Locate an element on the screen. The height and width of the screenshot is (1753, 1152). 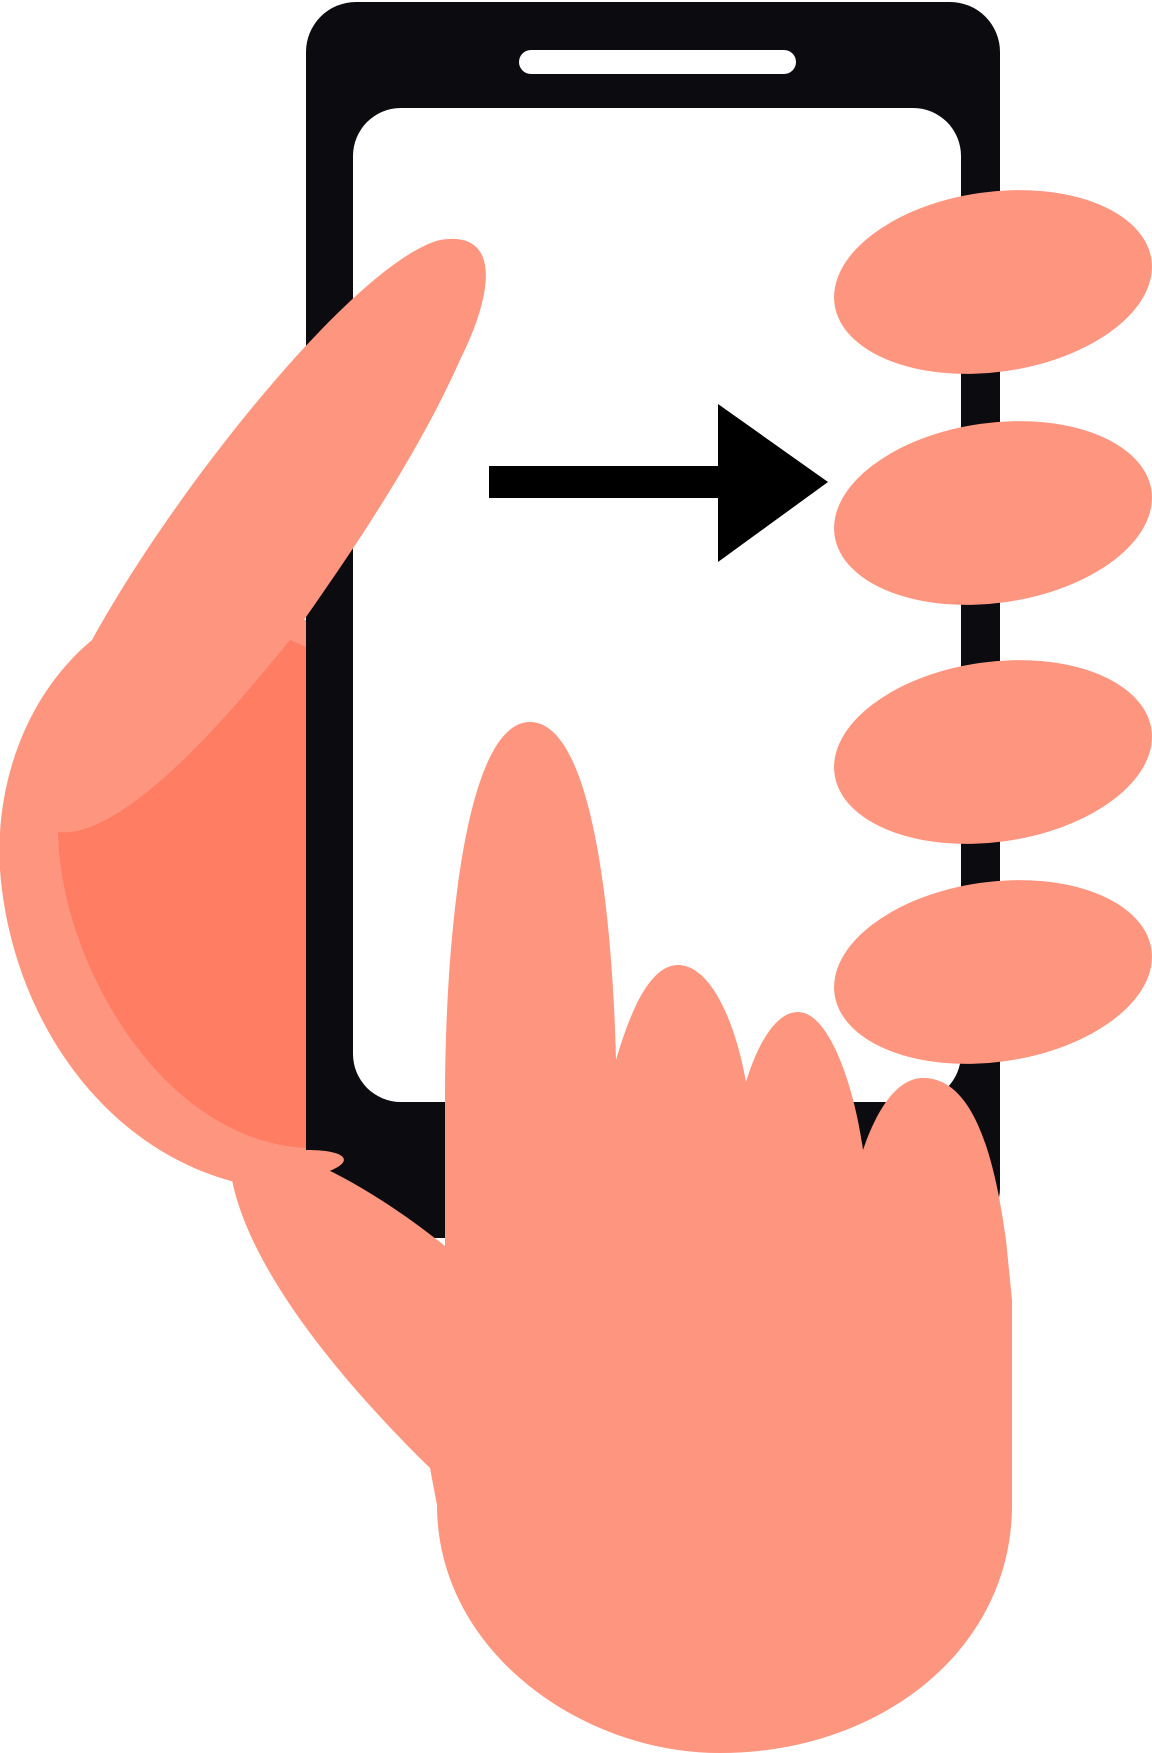
phone-speaker is located at coordinates (657, 62).